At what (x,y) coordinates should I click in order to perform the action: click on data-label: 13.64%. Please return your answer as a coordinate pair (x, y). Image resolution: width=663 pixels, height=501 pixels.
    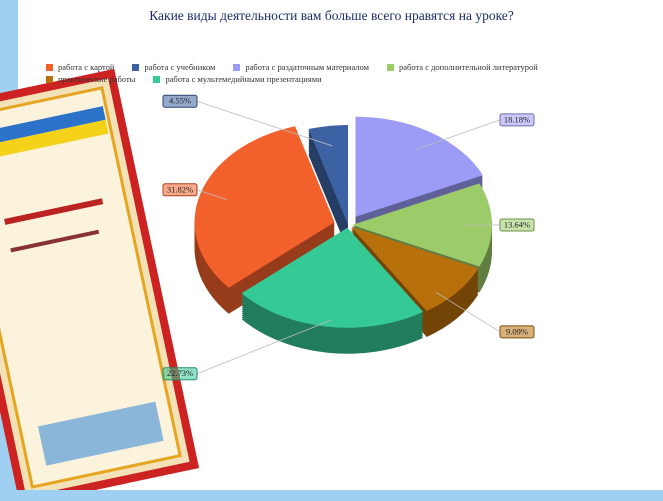
    Looking at the image, I should click on (517, 224).